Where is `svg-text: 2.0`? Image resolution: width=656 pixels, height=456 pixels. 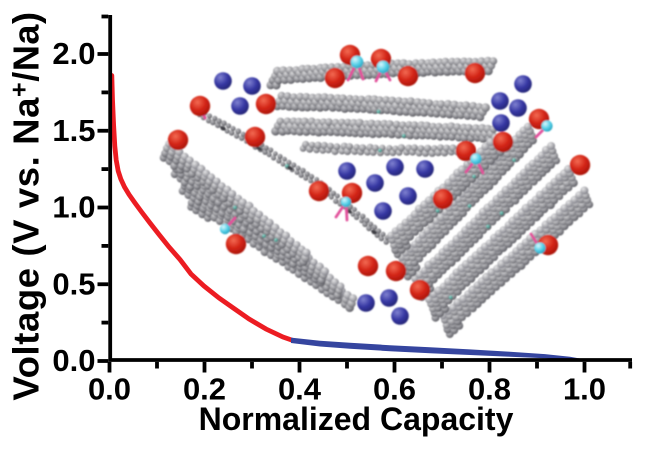 svg-text: 2.0 is located at coordinates (73, 53).